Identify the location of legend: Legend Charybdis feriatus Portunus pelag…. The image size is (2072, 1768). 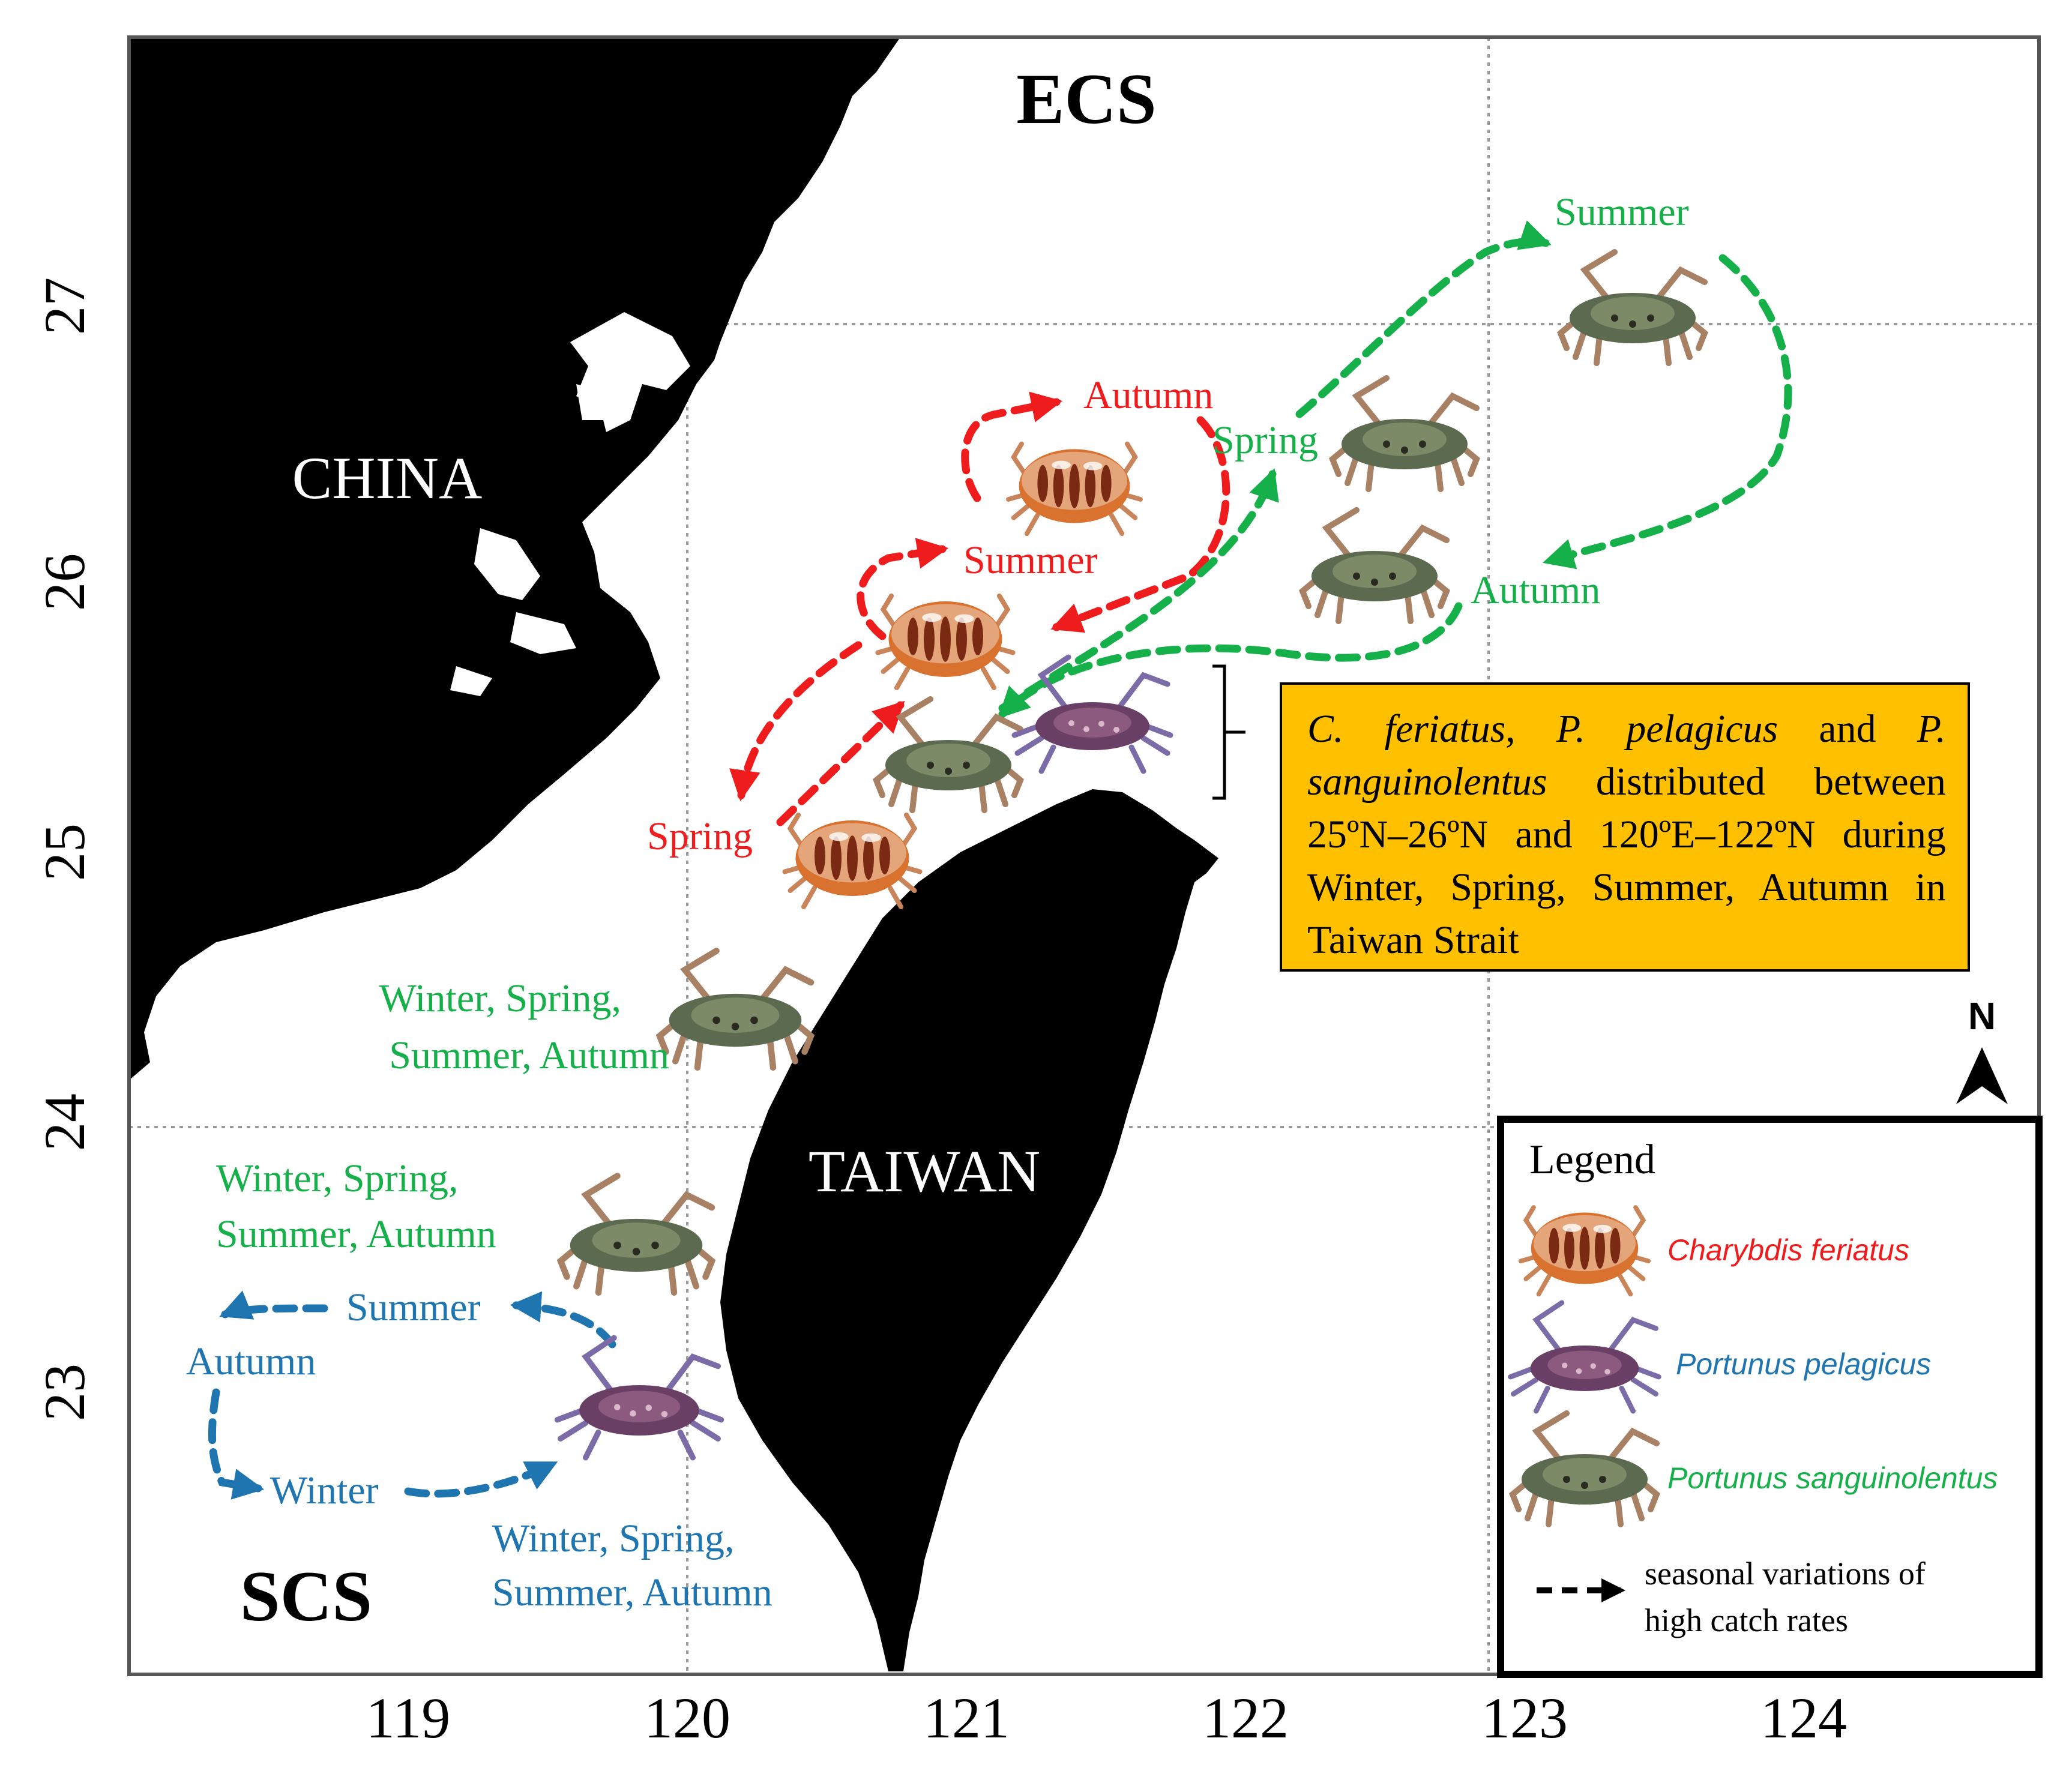
(1770, 1397).